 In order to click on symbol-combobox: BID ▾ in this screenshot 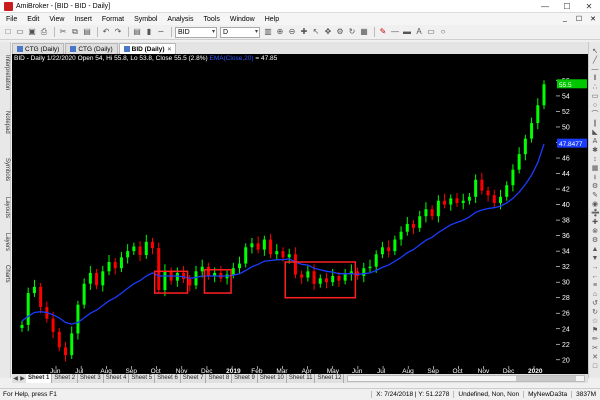, I will do `click(196, 32)`.